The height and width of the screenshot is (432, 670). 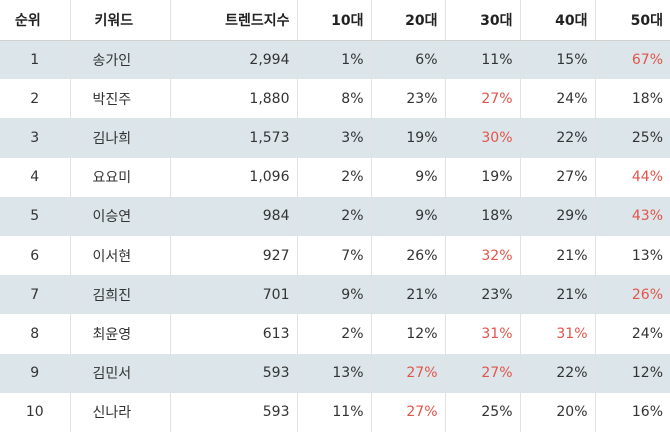 What do you see at coordinates (35, 334) in the screenshot?
I see `cell-rank: 8` at bounding box center [35, 334].